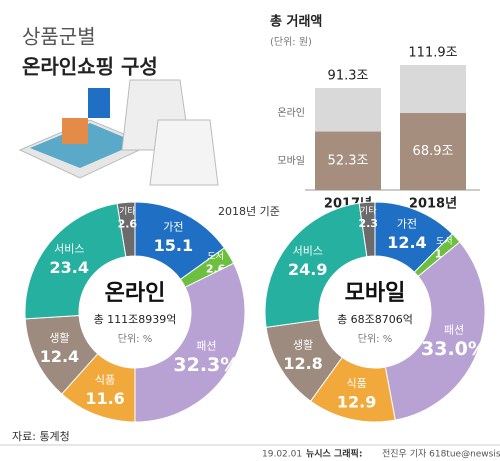 The image size is (500, 461). I want to click on value-label: 12.8, so click(302, 363).